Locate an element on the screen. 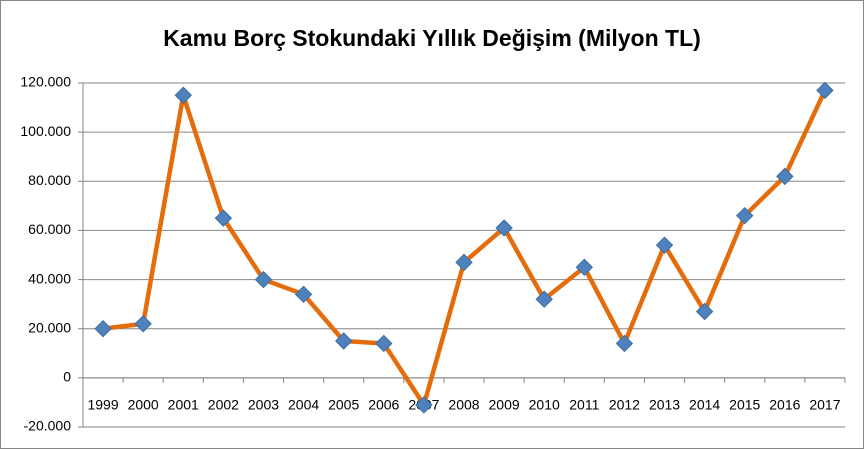 The width and height of the screenshot is (864, 449). y-tick-label: 0 is located at coordinates (67, 377).